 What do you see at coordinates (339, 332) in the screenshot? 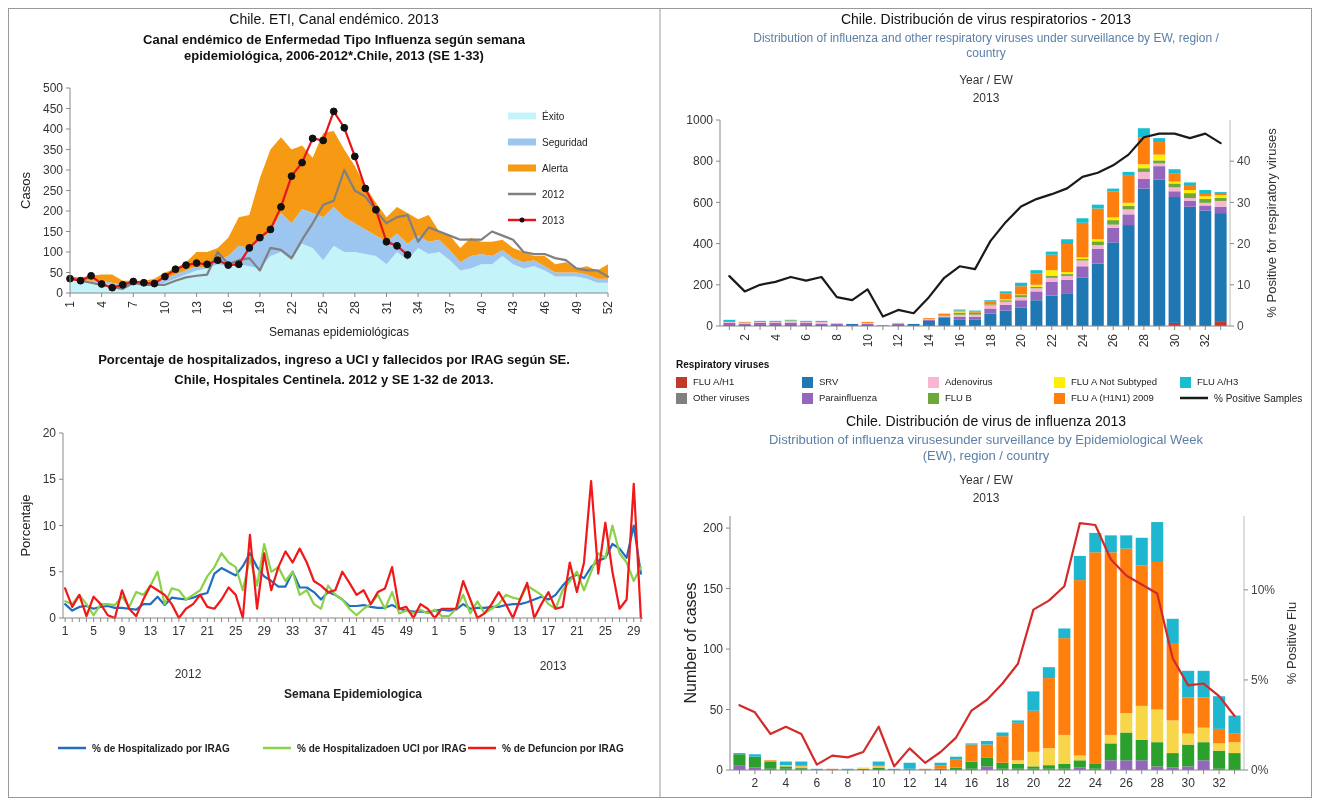
I see `x-axis-title: Semanas epidemiológicas` at bounding box center [339, 332].